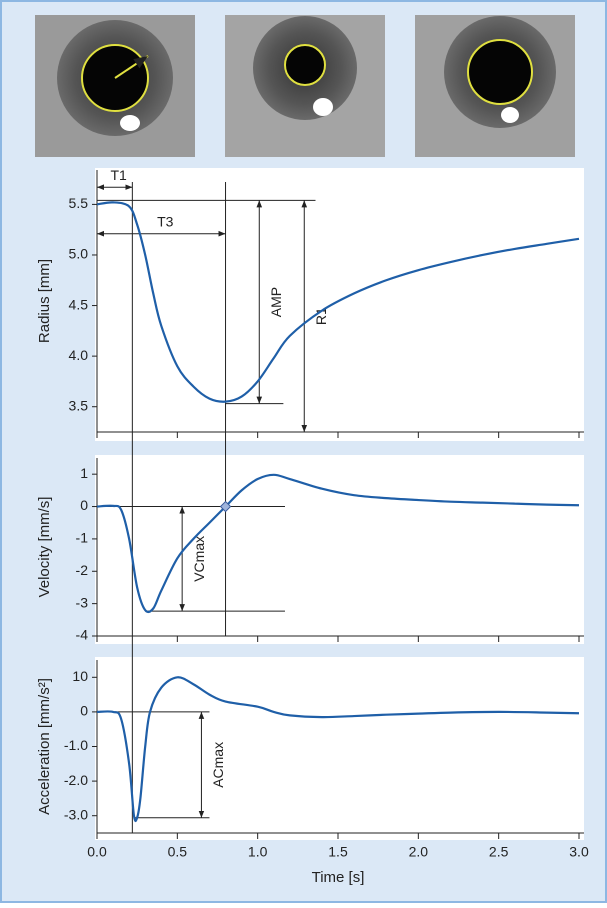 This screenshot has height=908, width=607. What do you see at coordinates (76, 814) in the screenshot?
I see `y-tick-label: -3.0` at bounding box center [76, 814].